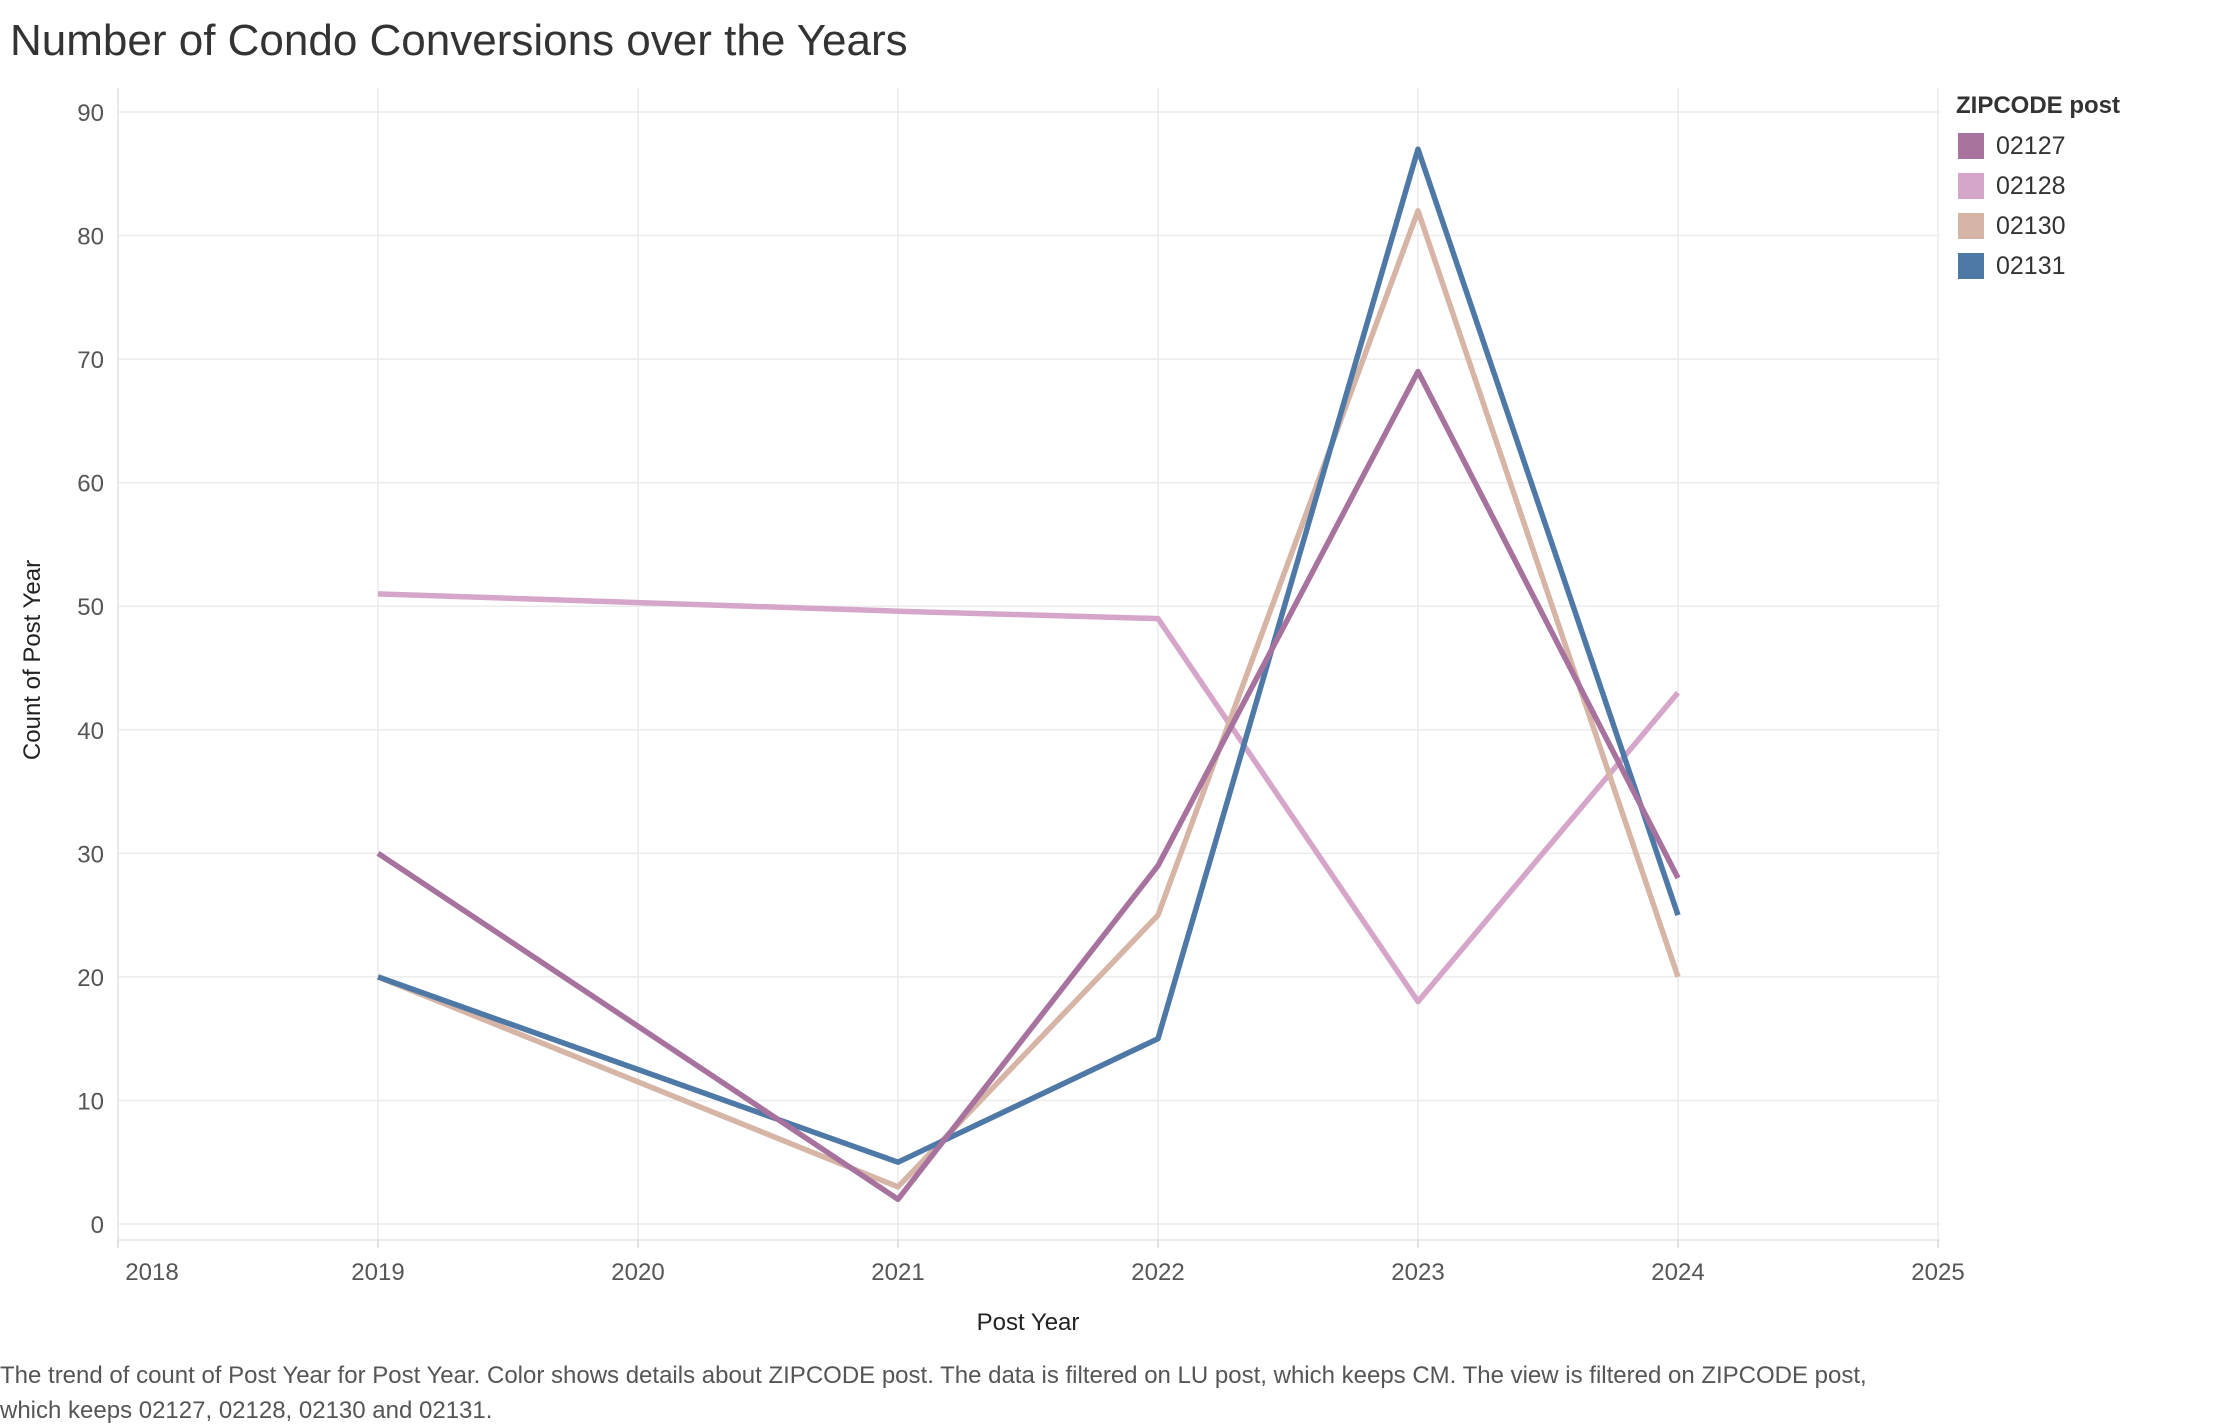 Image resolution: width=2216 pixels, height=1428 pixels. What do you see at coordinates (90, 360) in the screenshot?
I see `y-tick-label: 70` at bounding box center [90, 360].